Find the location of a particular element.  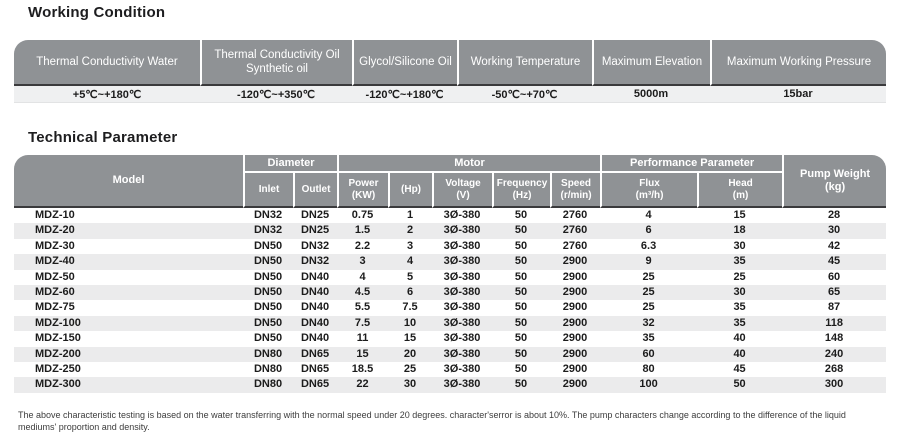

value-cell: 22 is located at coordinates (362, 384).